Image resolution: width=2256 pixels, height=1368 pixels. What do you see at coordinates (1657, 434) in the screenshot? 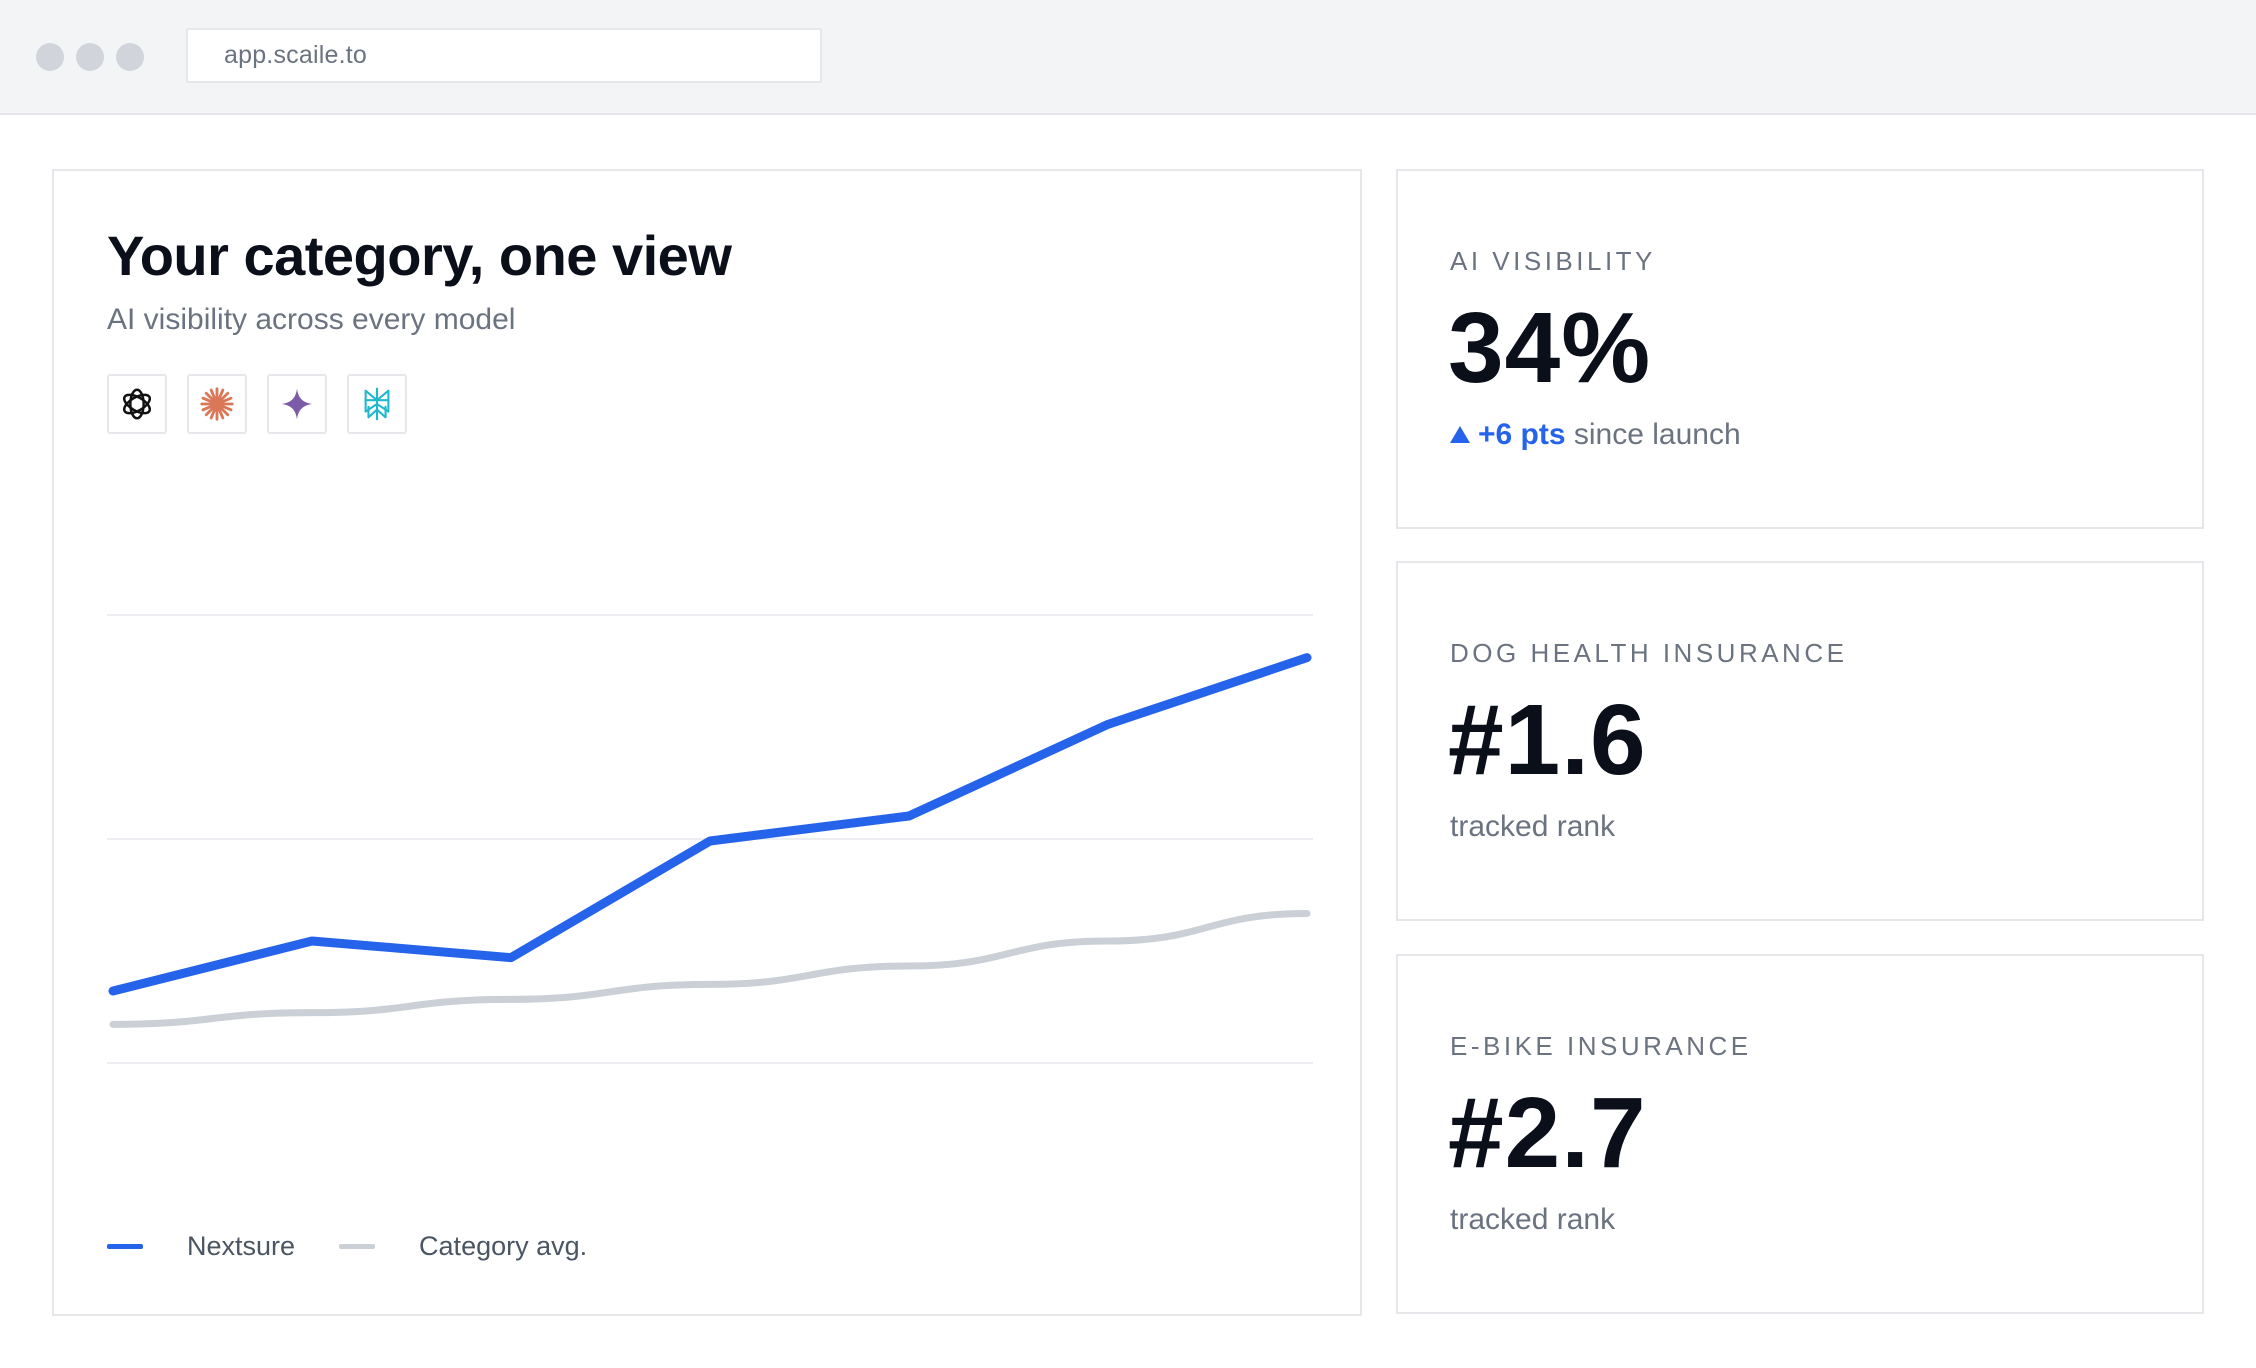
I see `delta-caption: since launch` at bounding box center [1657, 434].